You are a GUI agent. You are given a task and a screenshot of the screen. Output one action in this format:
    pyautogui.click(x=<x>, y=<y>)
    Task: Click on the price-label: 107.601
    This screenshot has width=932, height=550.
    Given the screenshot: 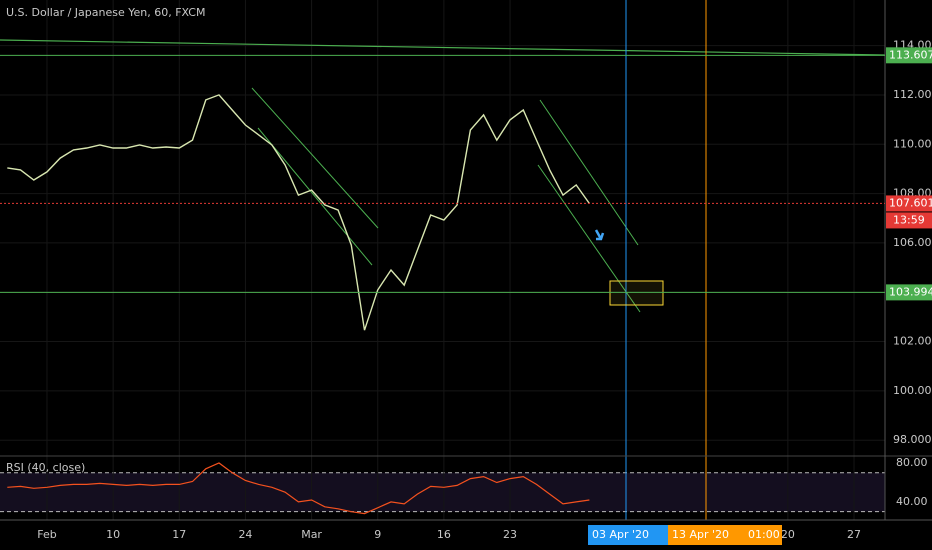 What is the action you would take?
    pyautogui.click(x=910, y=202)
    